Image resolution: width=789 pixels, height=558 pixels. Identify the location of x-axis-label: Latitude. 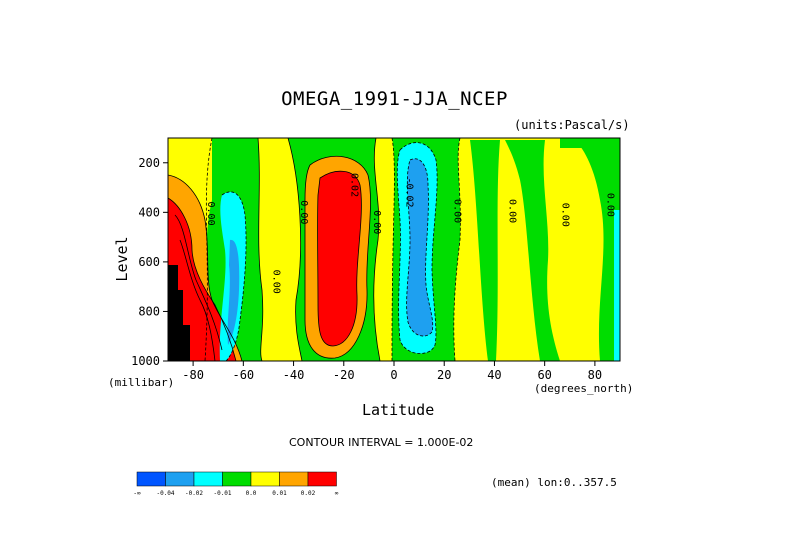
(398, 410).